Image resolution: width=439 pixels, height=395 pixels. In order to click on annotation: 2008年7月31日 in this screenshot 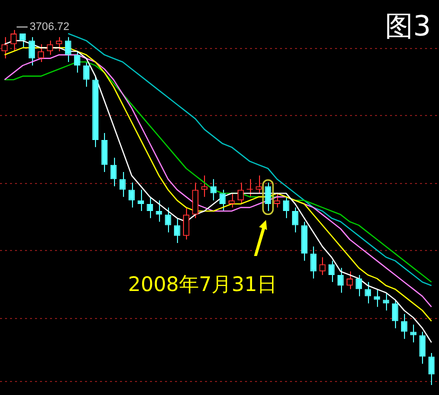, I will do `click(203, 284)`.